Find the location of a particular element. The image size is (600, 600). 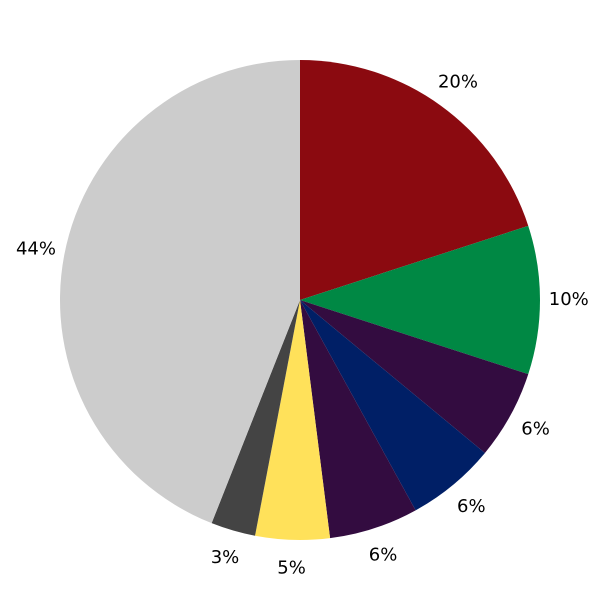

slice-label: 20% is located at coordinates (458, 82).